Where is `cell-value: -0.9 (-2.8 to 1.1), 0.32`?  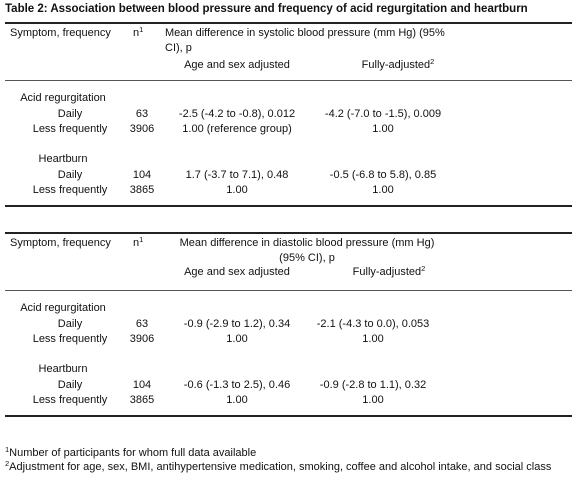
cell-value: -0.9 (-2.8 to 1.1), 0.32 is located at coordinates (373, 385).